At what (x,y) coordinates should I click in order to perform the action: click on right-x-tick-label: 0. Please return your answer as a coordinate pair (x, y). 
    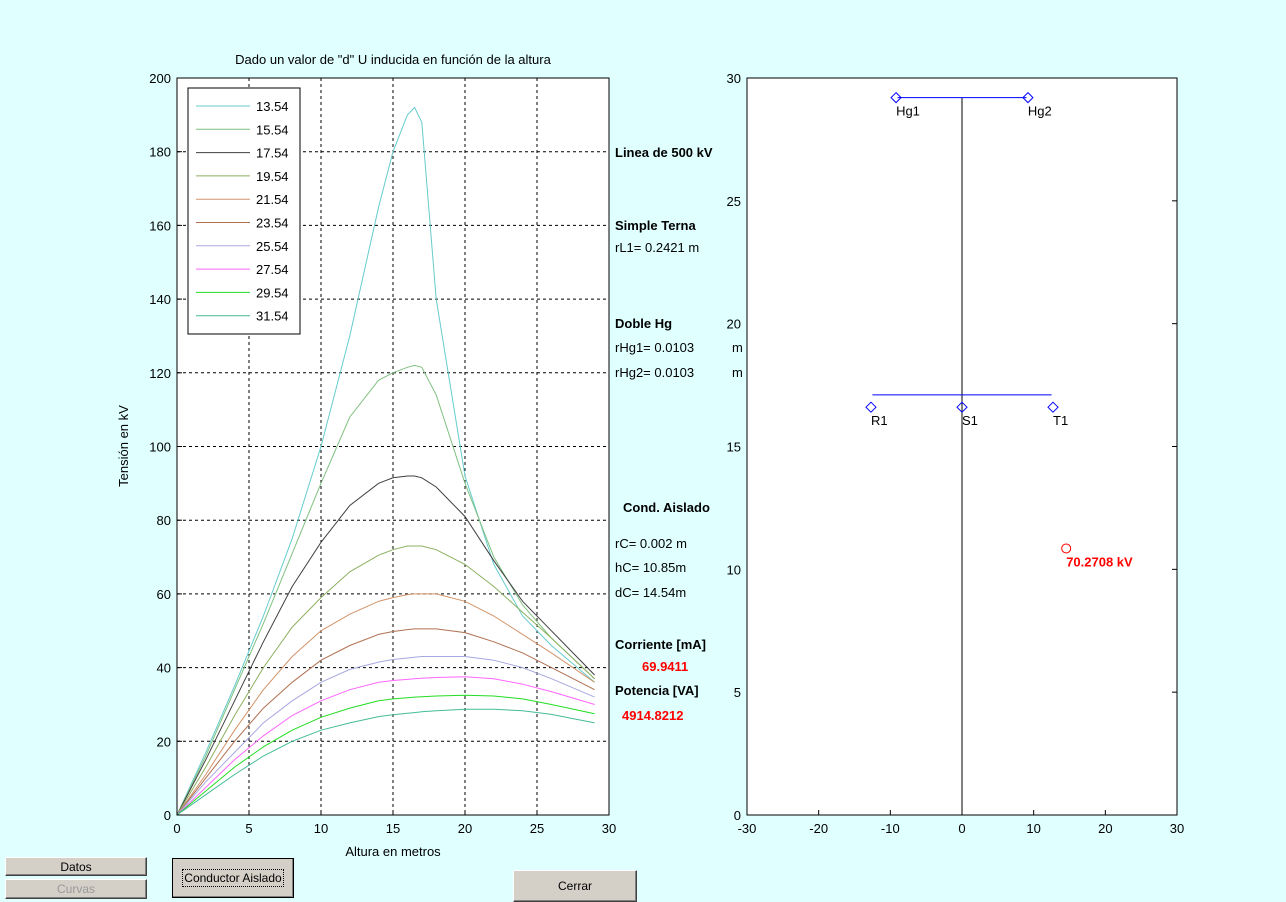
    Looking at the image, I should click on (961, 828).